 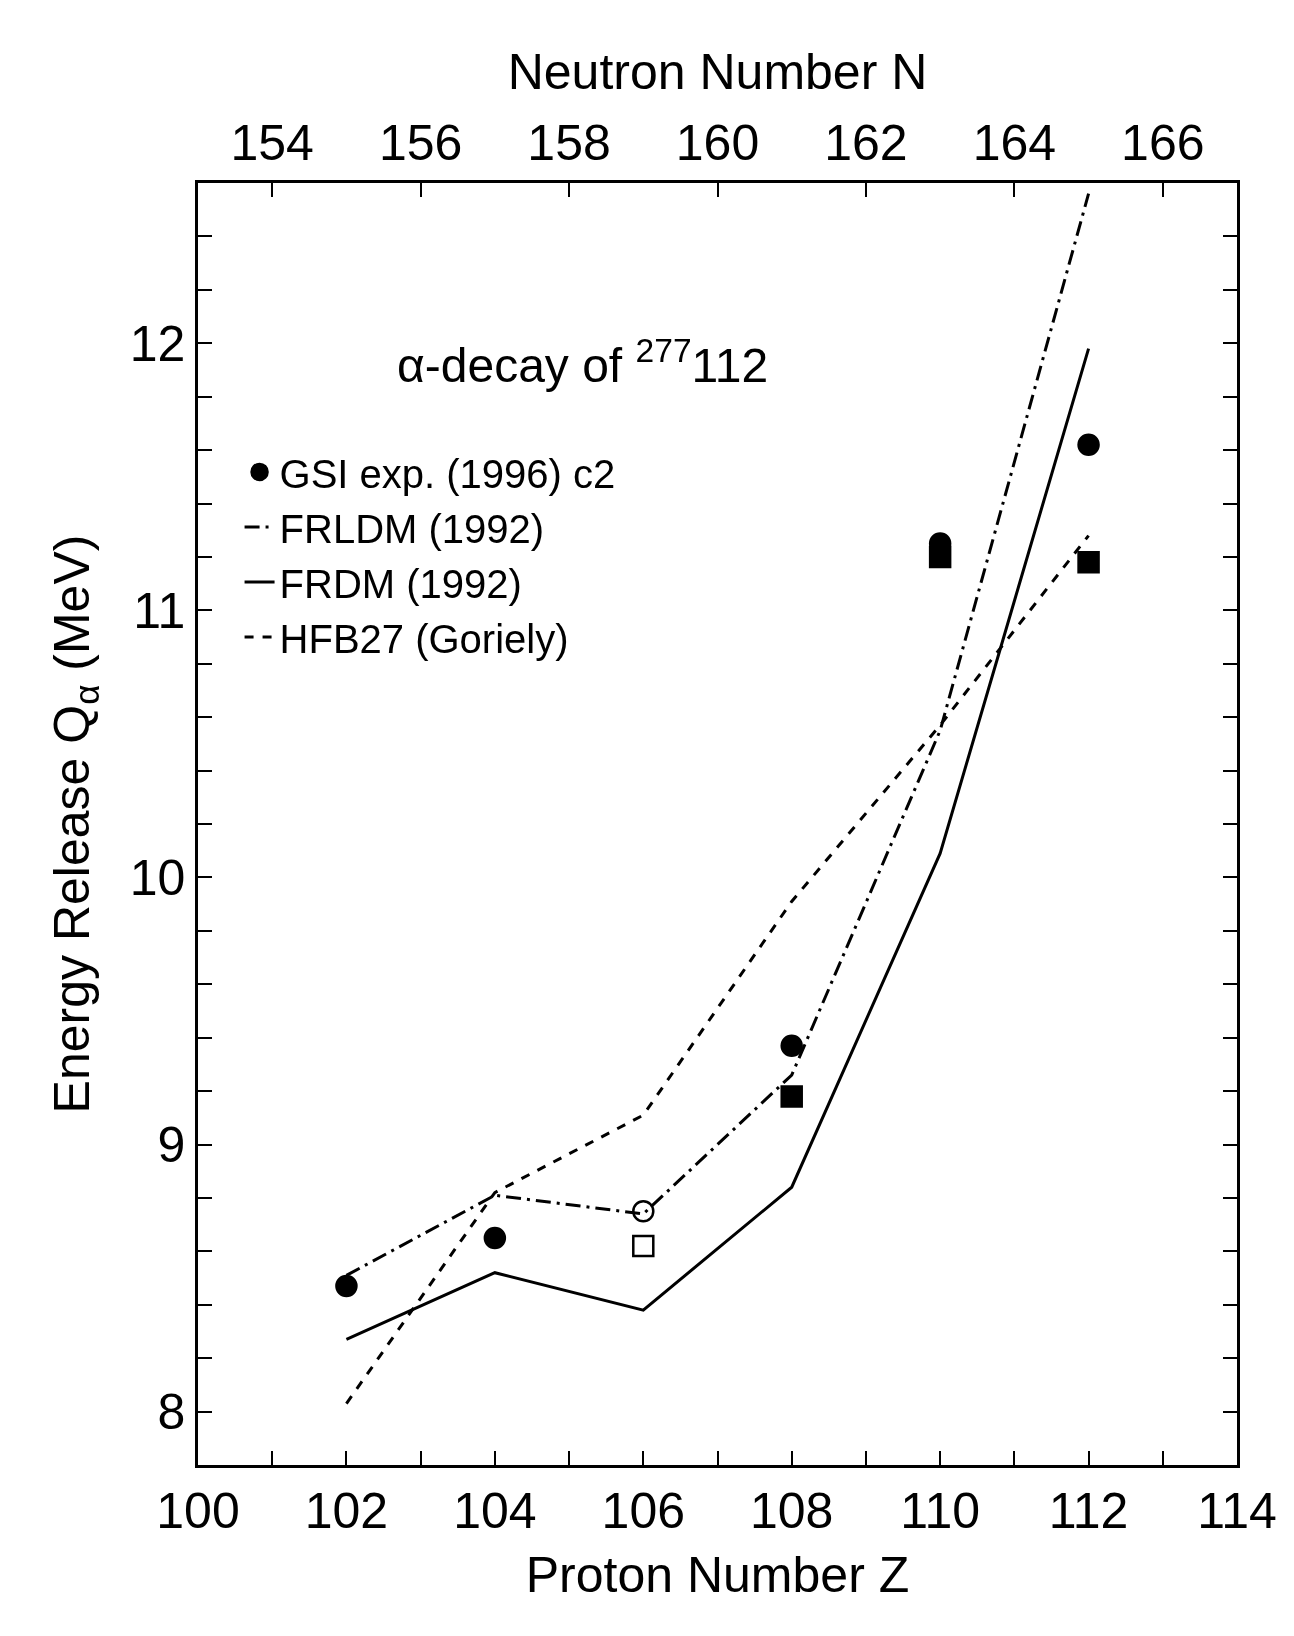 I want to click on x2-tick-label: 162, so click(x=866, y=143).